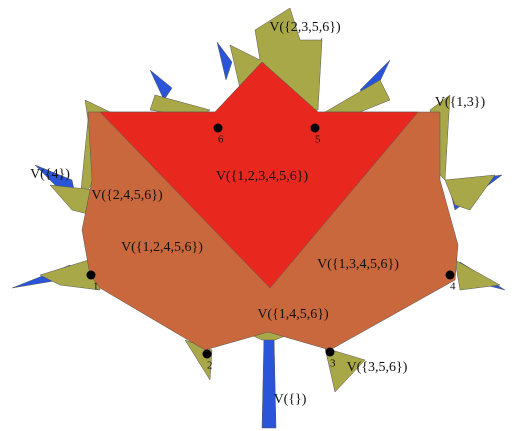 The image size is (519, 431). Describe the element at coordinates (333, 364) in the screenshot. I see `point-label: 3` at that location.